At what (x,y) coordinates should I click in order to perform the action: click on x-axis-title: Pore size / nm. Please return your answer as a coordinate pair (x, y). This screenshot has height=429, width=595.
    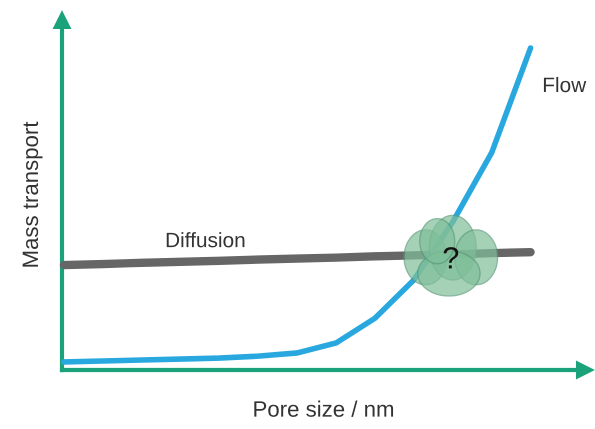
    Looking at the image, I should click on (324, 408).